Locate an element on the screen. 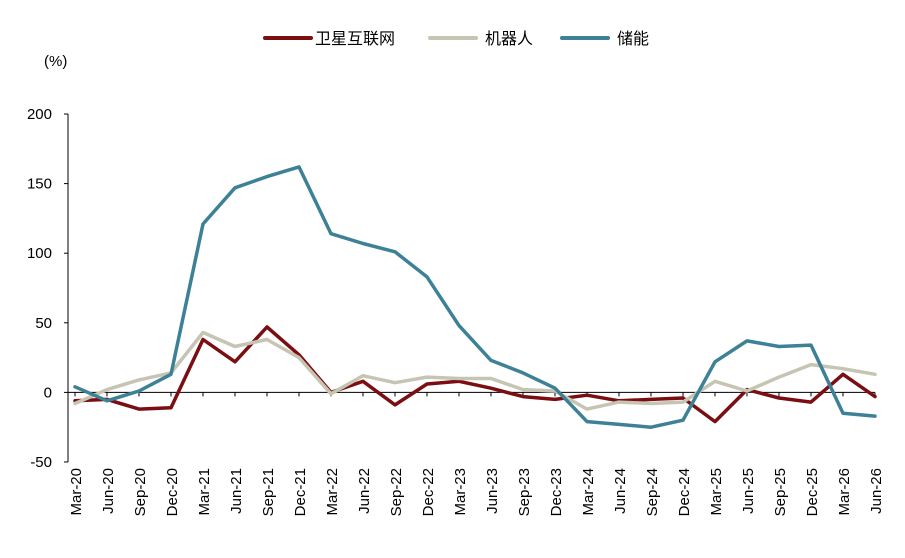 This screenshot has width=905, height=558. legend-item: 储能 is located at coordinates (604, 38).